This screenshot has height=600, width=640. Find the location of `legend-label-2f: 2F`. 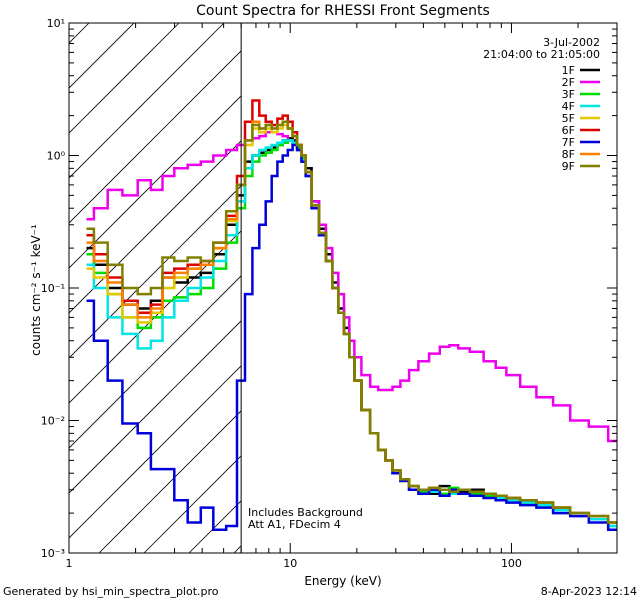

legend-label-2f: 2F is located at coordinates (568, 82).